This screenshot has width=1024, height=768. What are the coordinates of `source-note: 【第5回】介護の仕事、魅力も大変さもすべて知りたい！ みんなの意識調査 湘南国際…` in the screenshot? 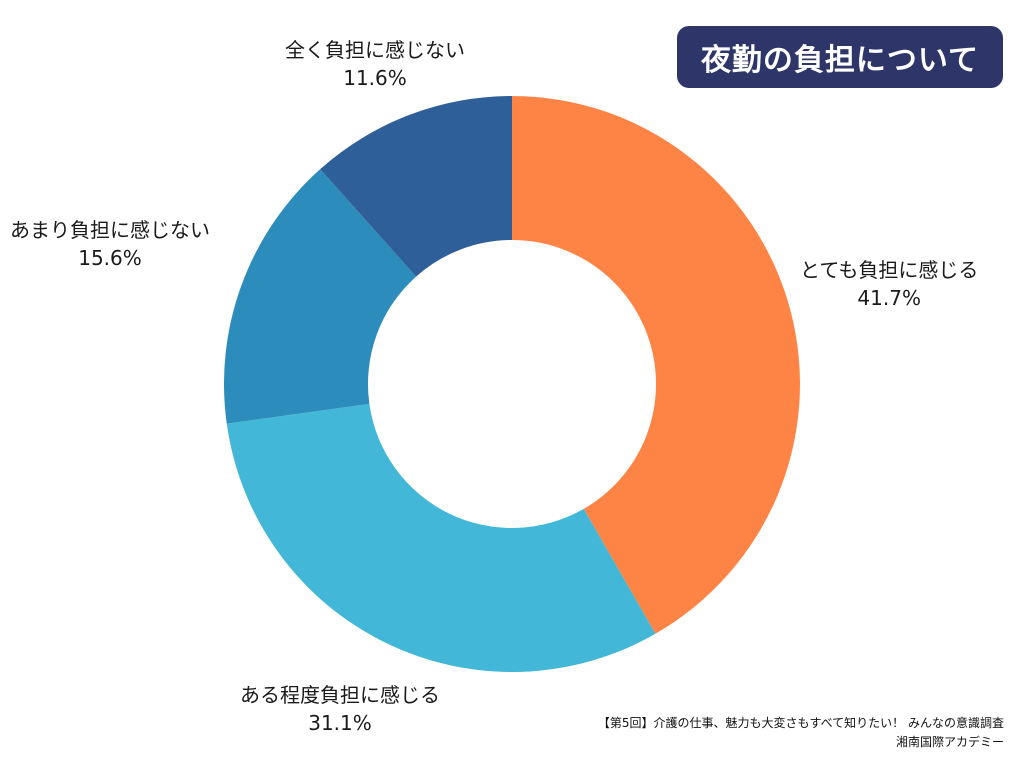 It's located at (801, 733).